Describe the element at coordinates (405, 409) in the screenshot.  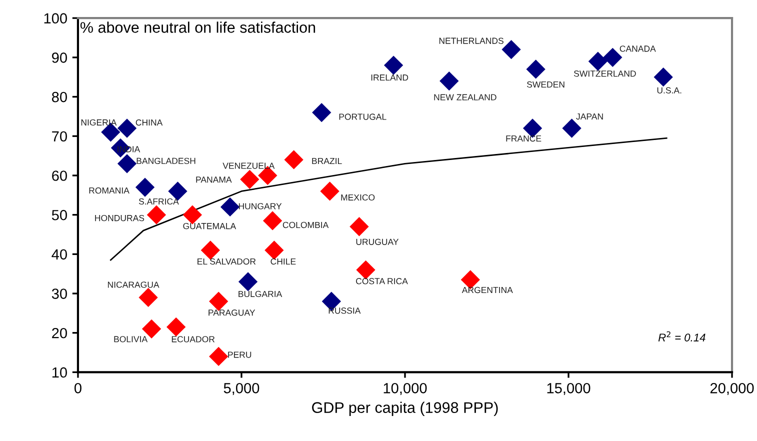
I see `x-axis-title: GDP per capita (1998 PPP)` at that location.